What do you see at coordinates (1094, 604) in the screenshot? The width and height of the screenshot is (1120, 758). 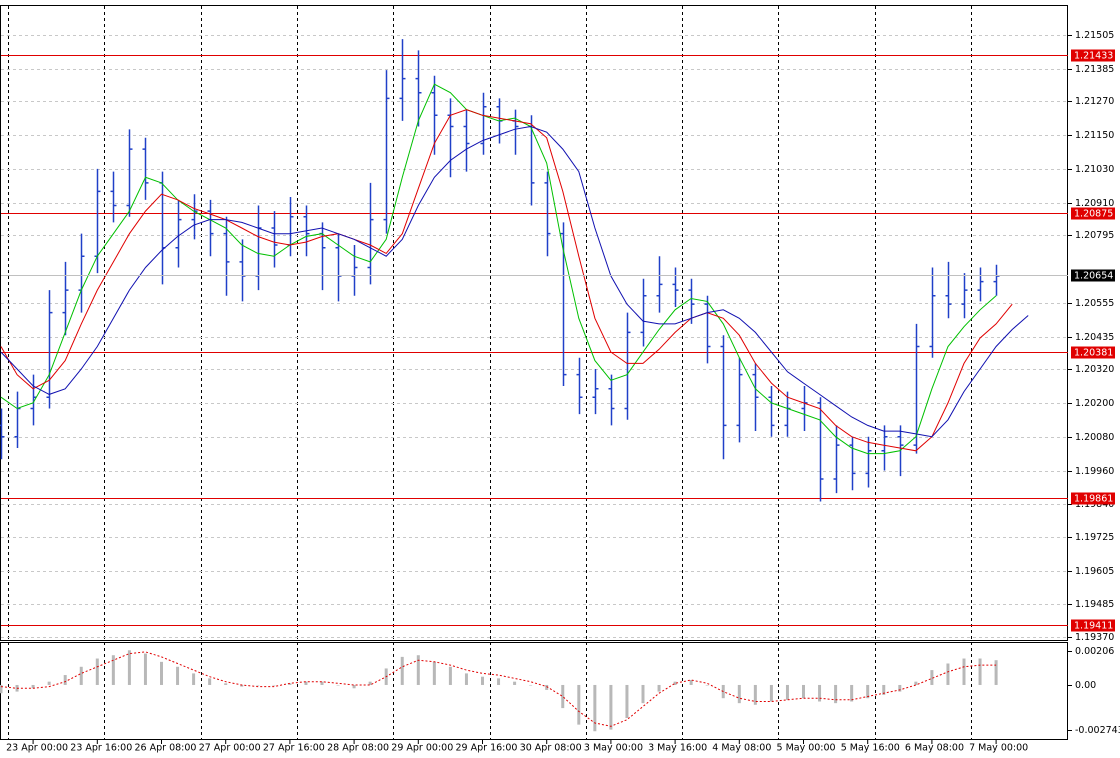 I see `y-tick-label: 1.19485` at bounding box center [1094, 604].